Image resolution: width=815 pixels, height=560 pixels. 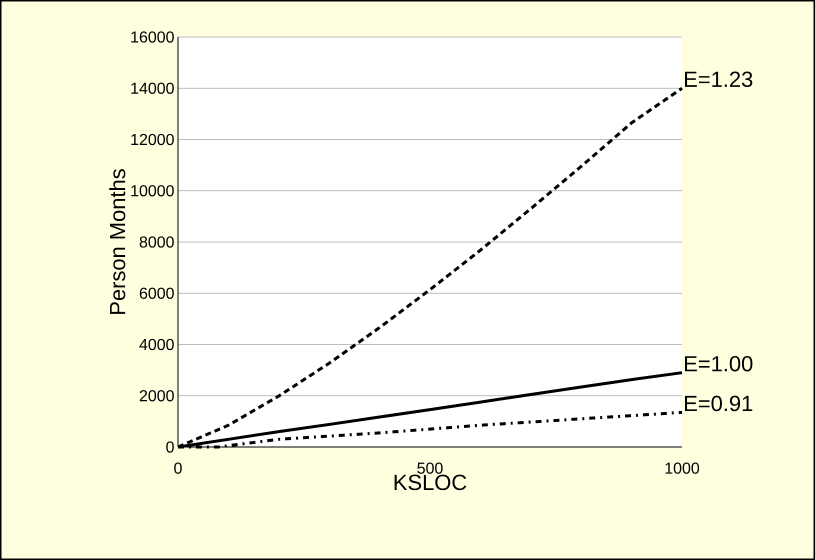 I want to click on series-label: E=1.23, so click(x=718, y=80).